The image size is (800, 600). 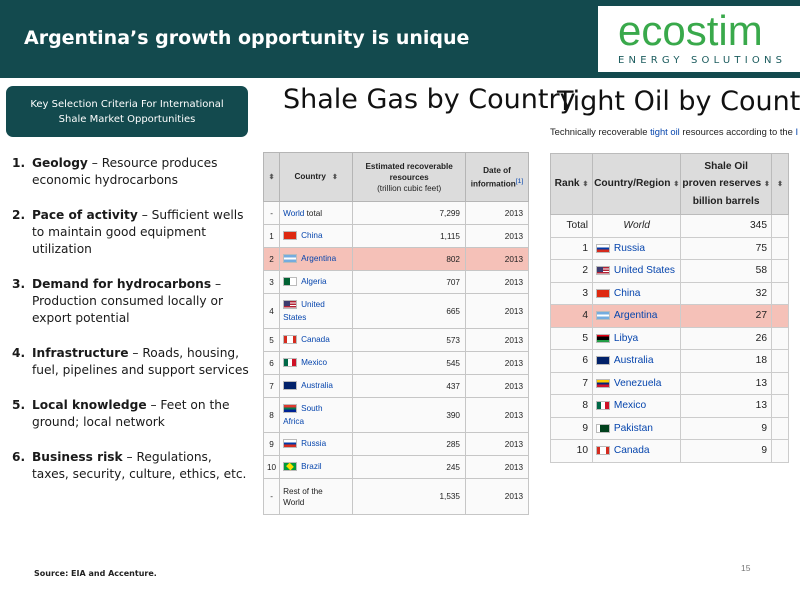 What do you see at coordinates (602, 406) in the screenshot?
I see `mexico-flag-icon` at bounding box center [602, 406].